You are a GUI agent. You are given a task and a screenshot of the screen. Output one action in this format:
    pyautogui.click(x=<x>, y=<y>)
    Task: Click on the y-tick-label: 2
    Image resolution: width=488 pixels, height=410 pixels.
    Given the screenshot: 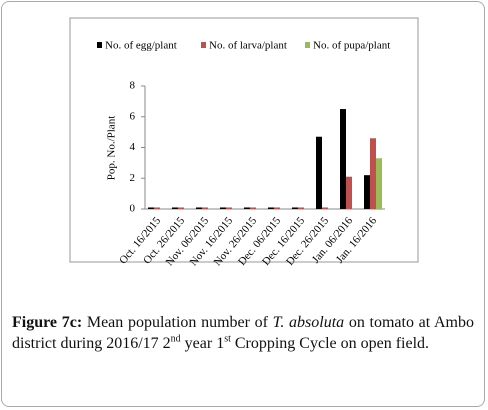 What is the action you would take?
    pyautogui.click(x=133, y=178)
    